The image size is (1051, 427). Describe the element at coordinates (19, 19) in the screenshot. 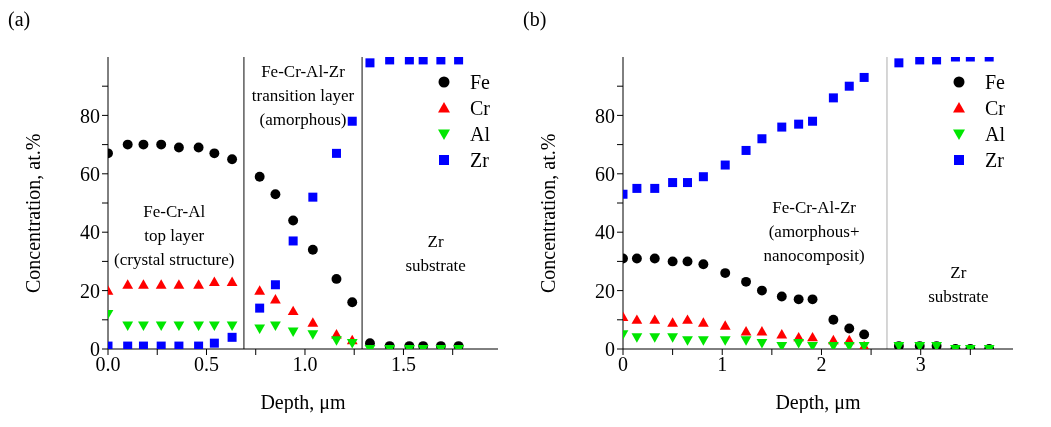

I see `chart-title: (a)` at that location.